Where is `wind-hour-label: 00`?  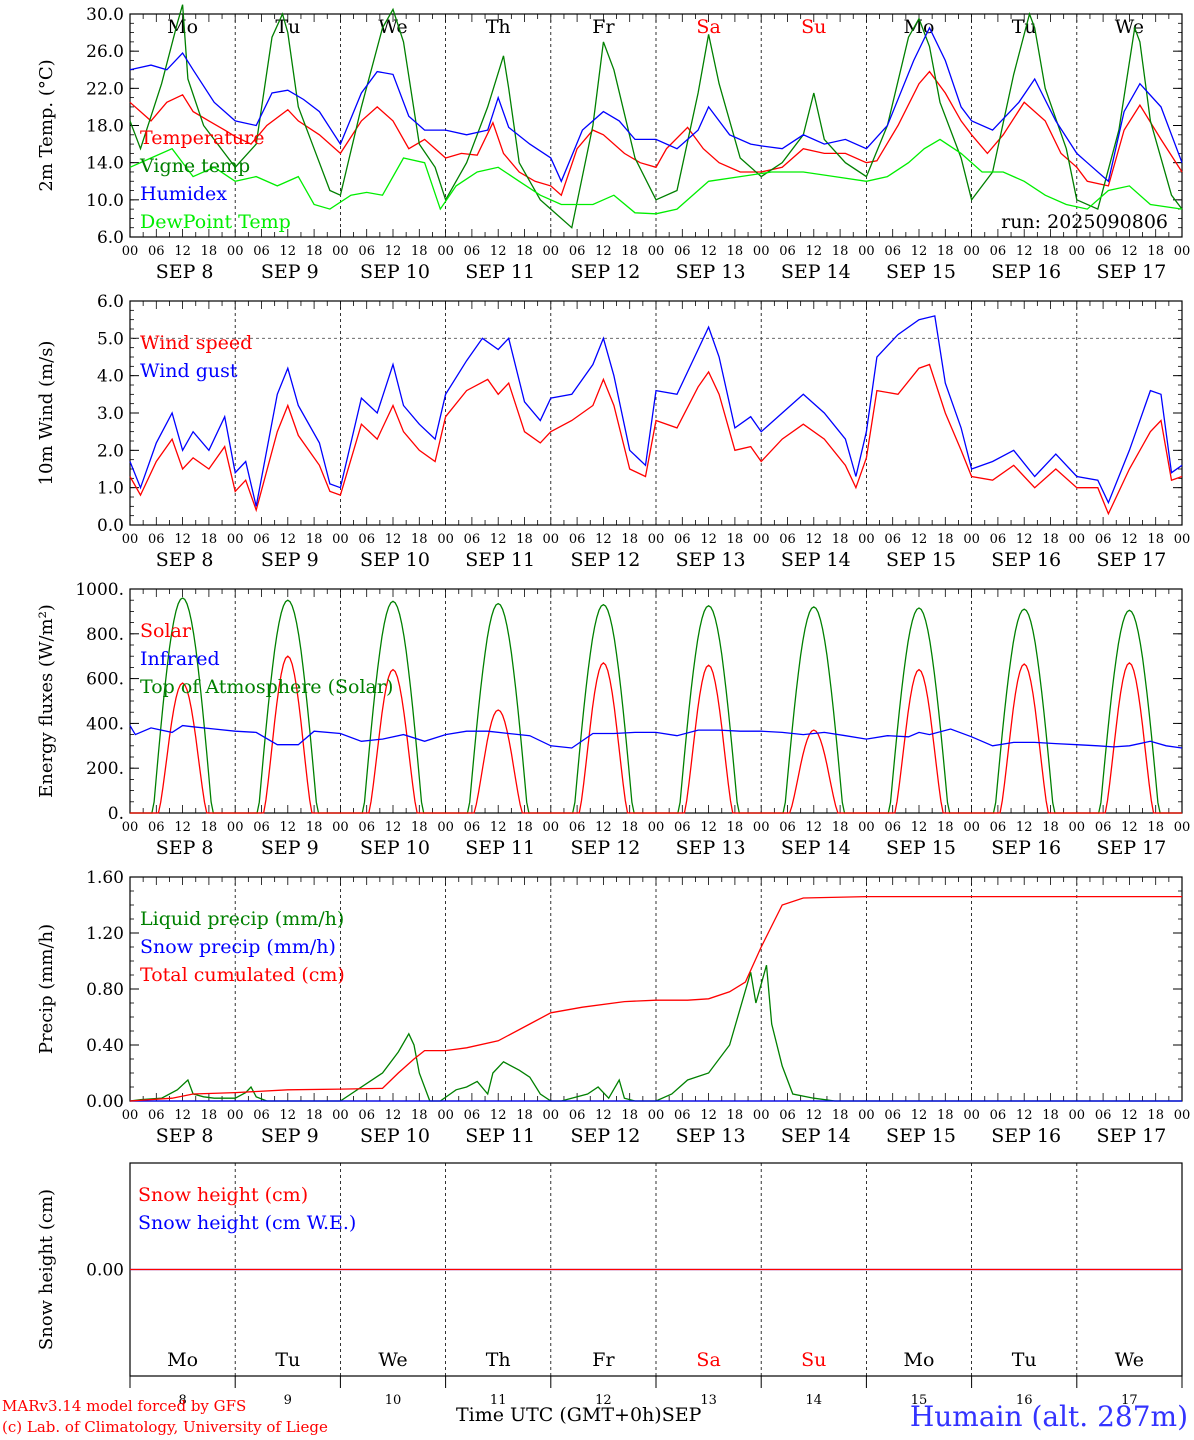
wind-hour-label: 00 is located at coordinates (445, 539).